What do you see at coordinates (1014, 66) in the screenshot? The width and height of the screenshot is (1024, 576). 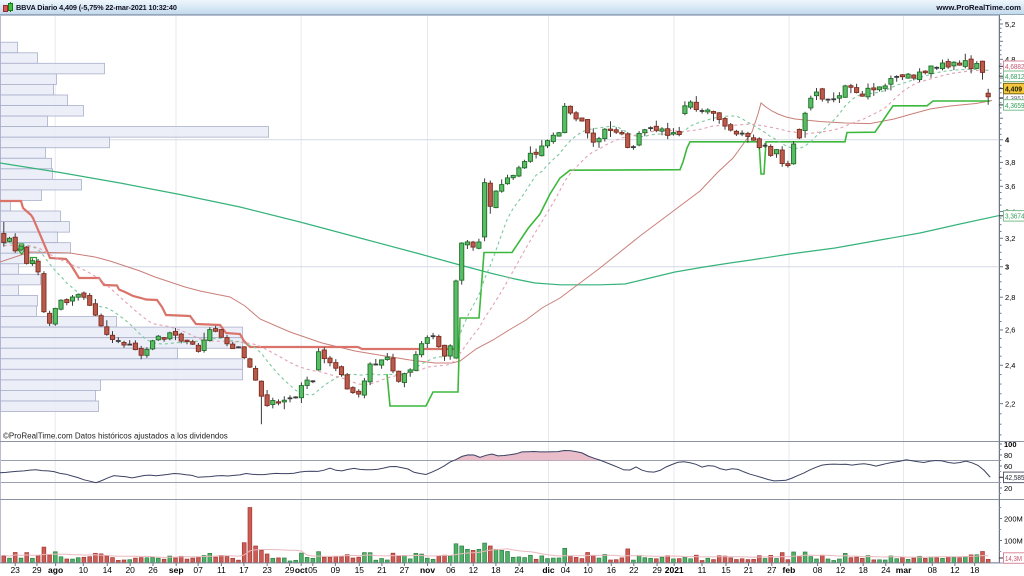 I see `svg-text: 4,6882` at bounding box center [1014, 66].